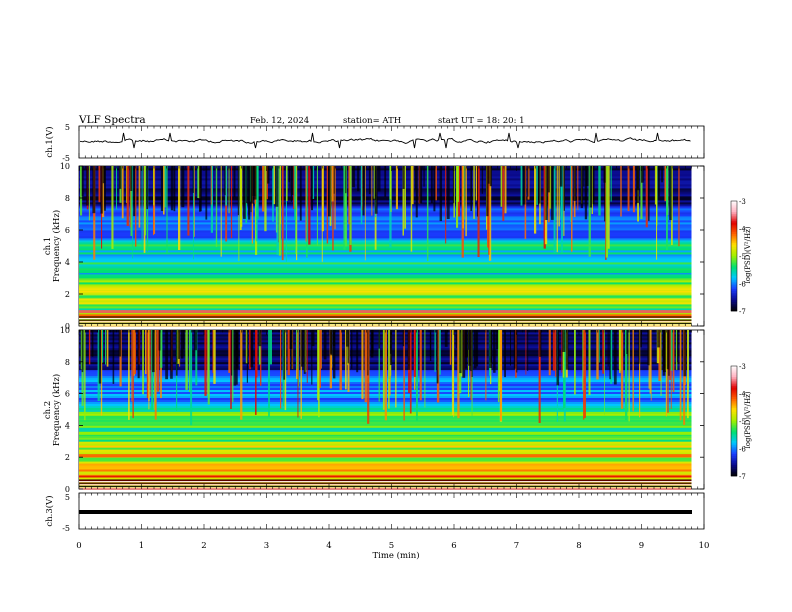 This screenshot has height=612, width=792. What do you see at coordinates (516, 546) in the screenshot?
I see `xtick-label: 7` at bounding box center [516, 546].